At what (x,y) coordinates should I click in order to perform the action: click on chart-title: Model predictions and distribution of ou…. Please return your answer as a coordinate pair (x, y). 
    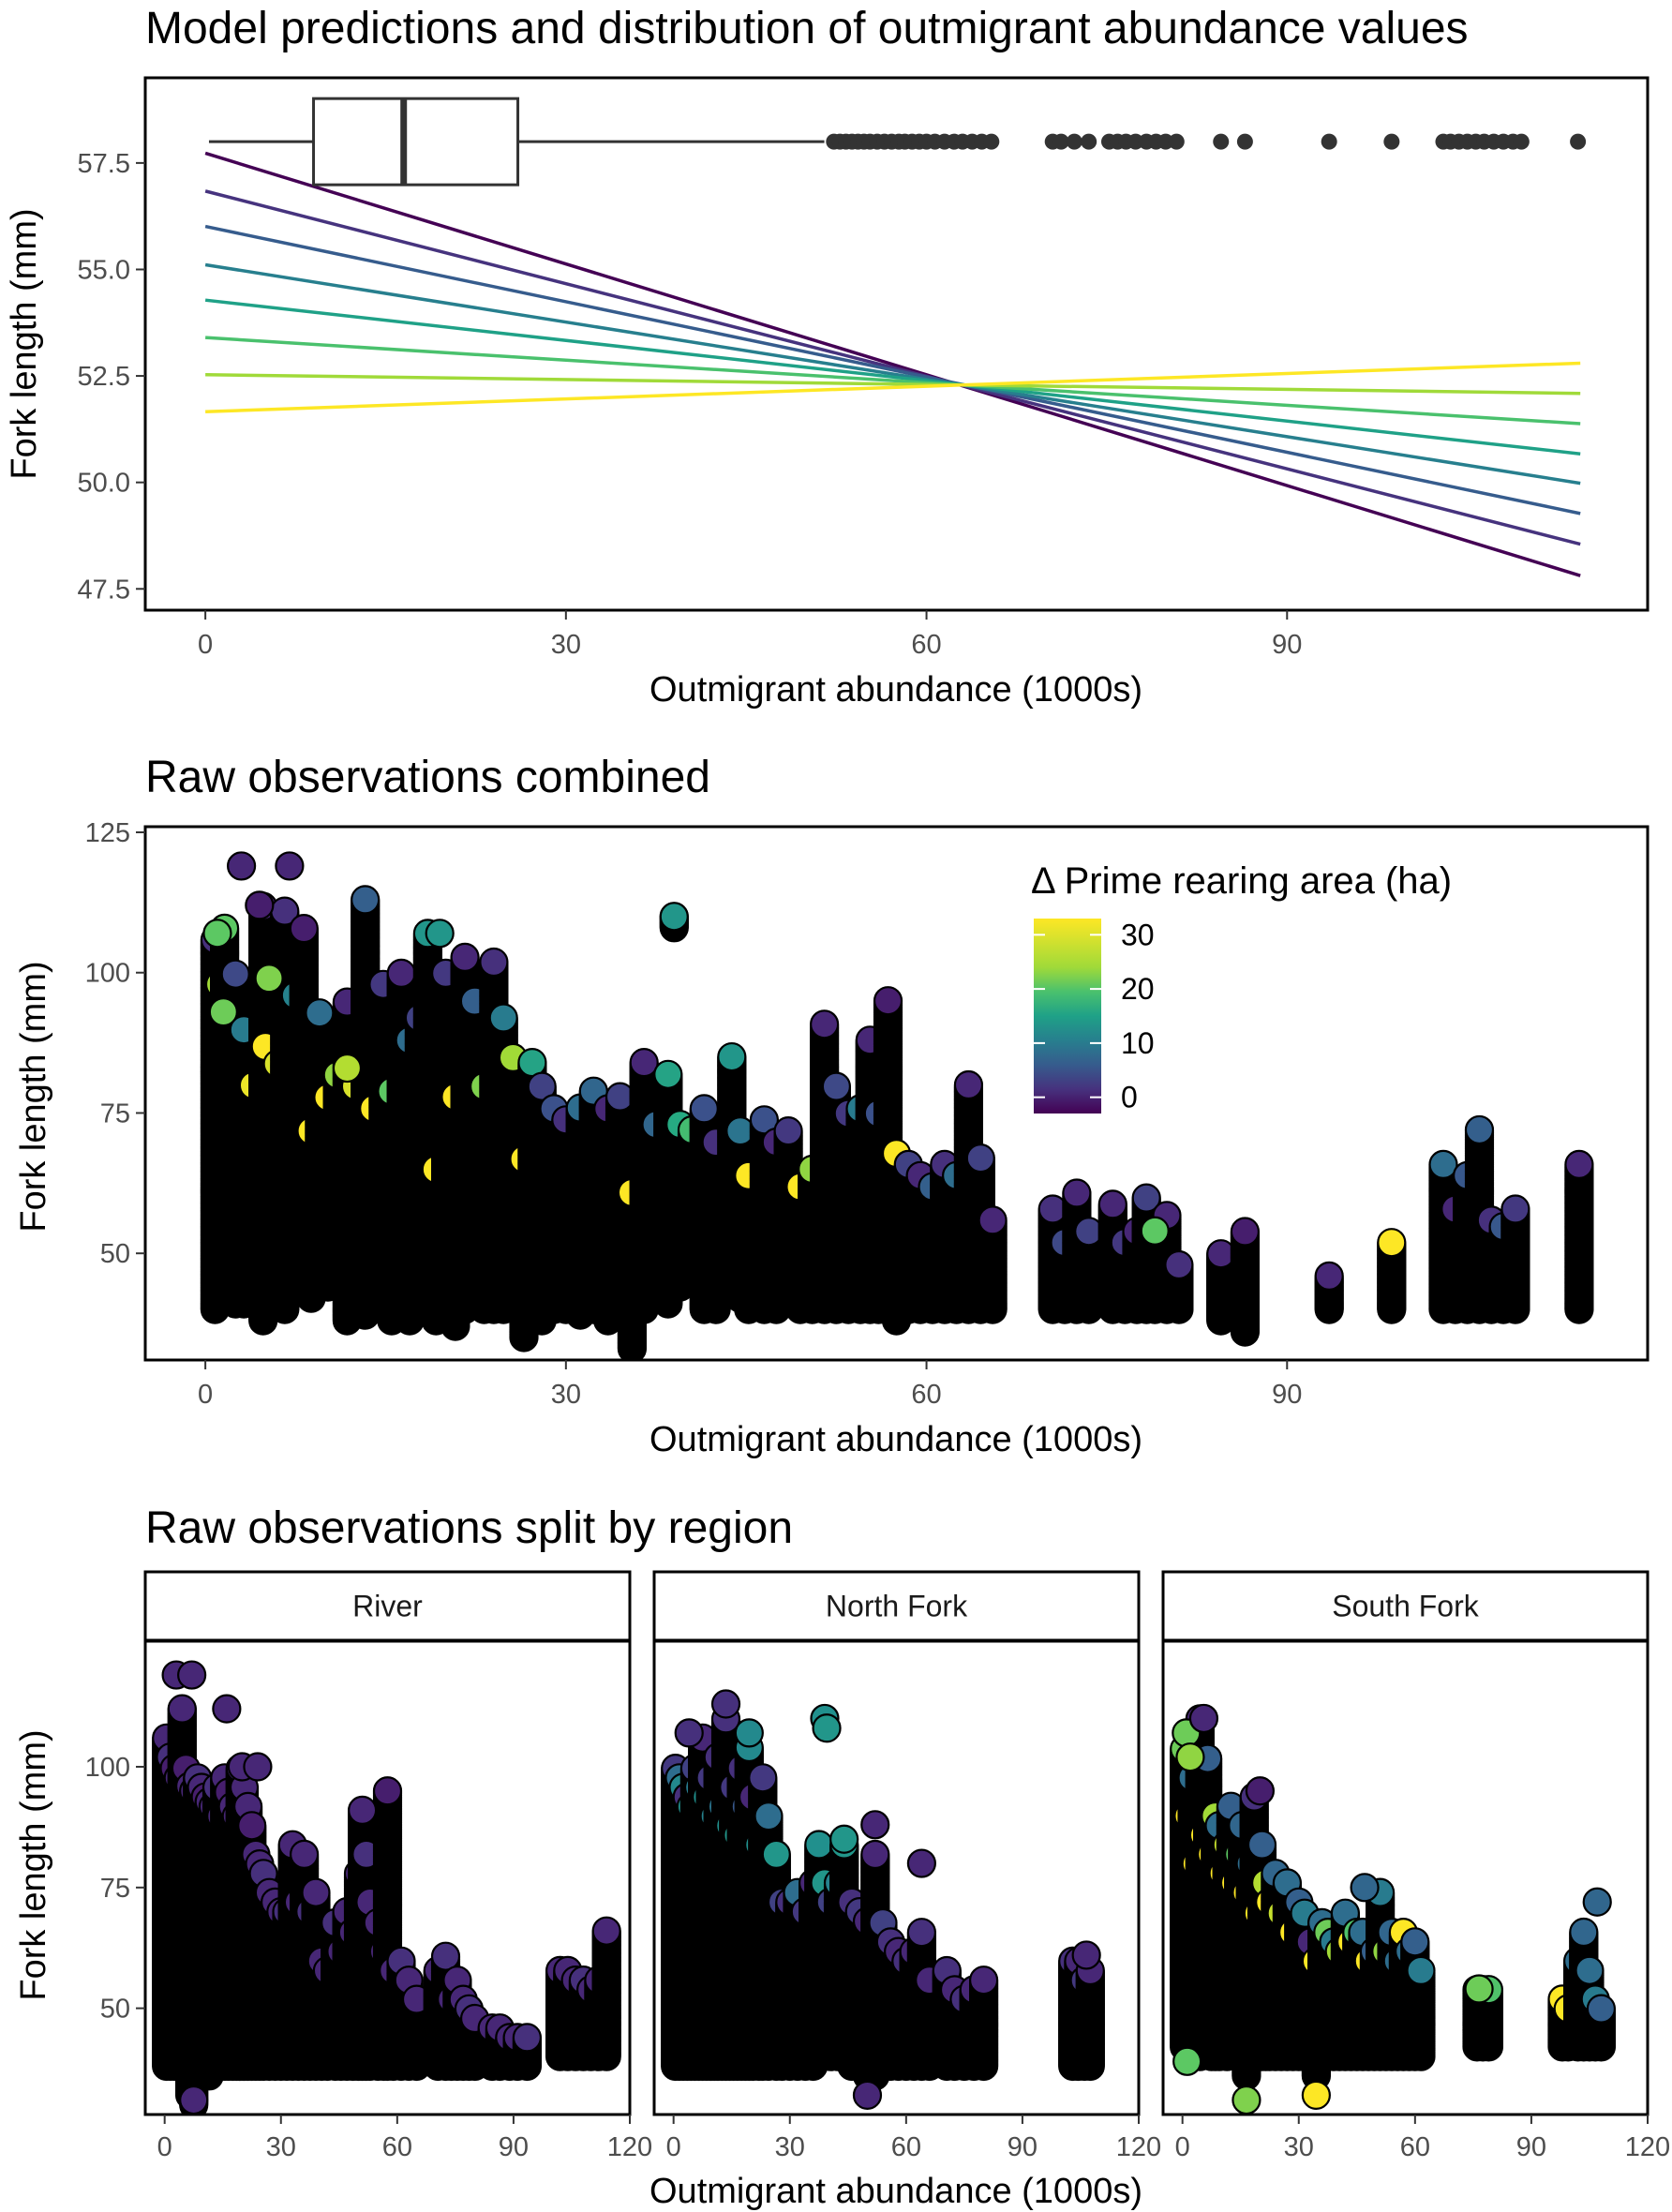
    Looking at the image, I should click on (807, 28).